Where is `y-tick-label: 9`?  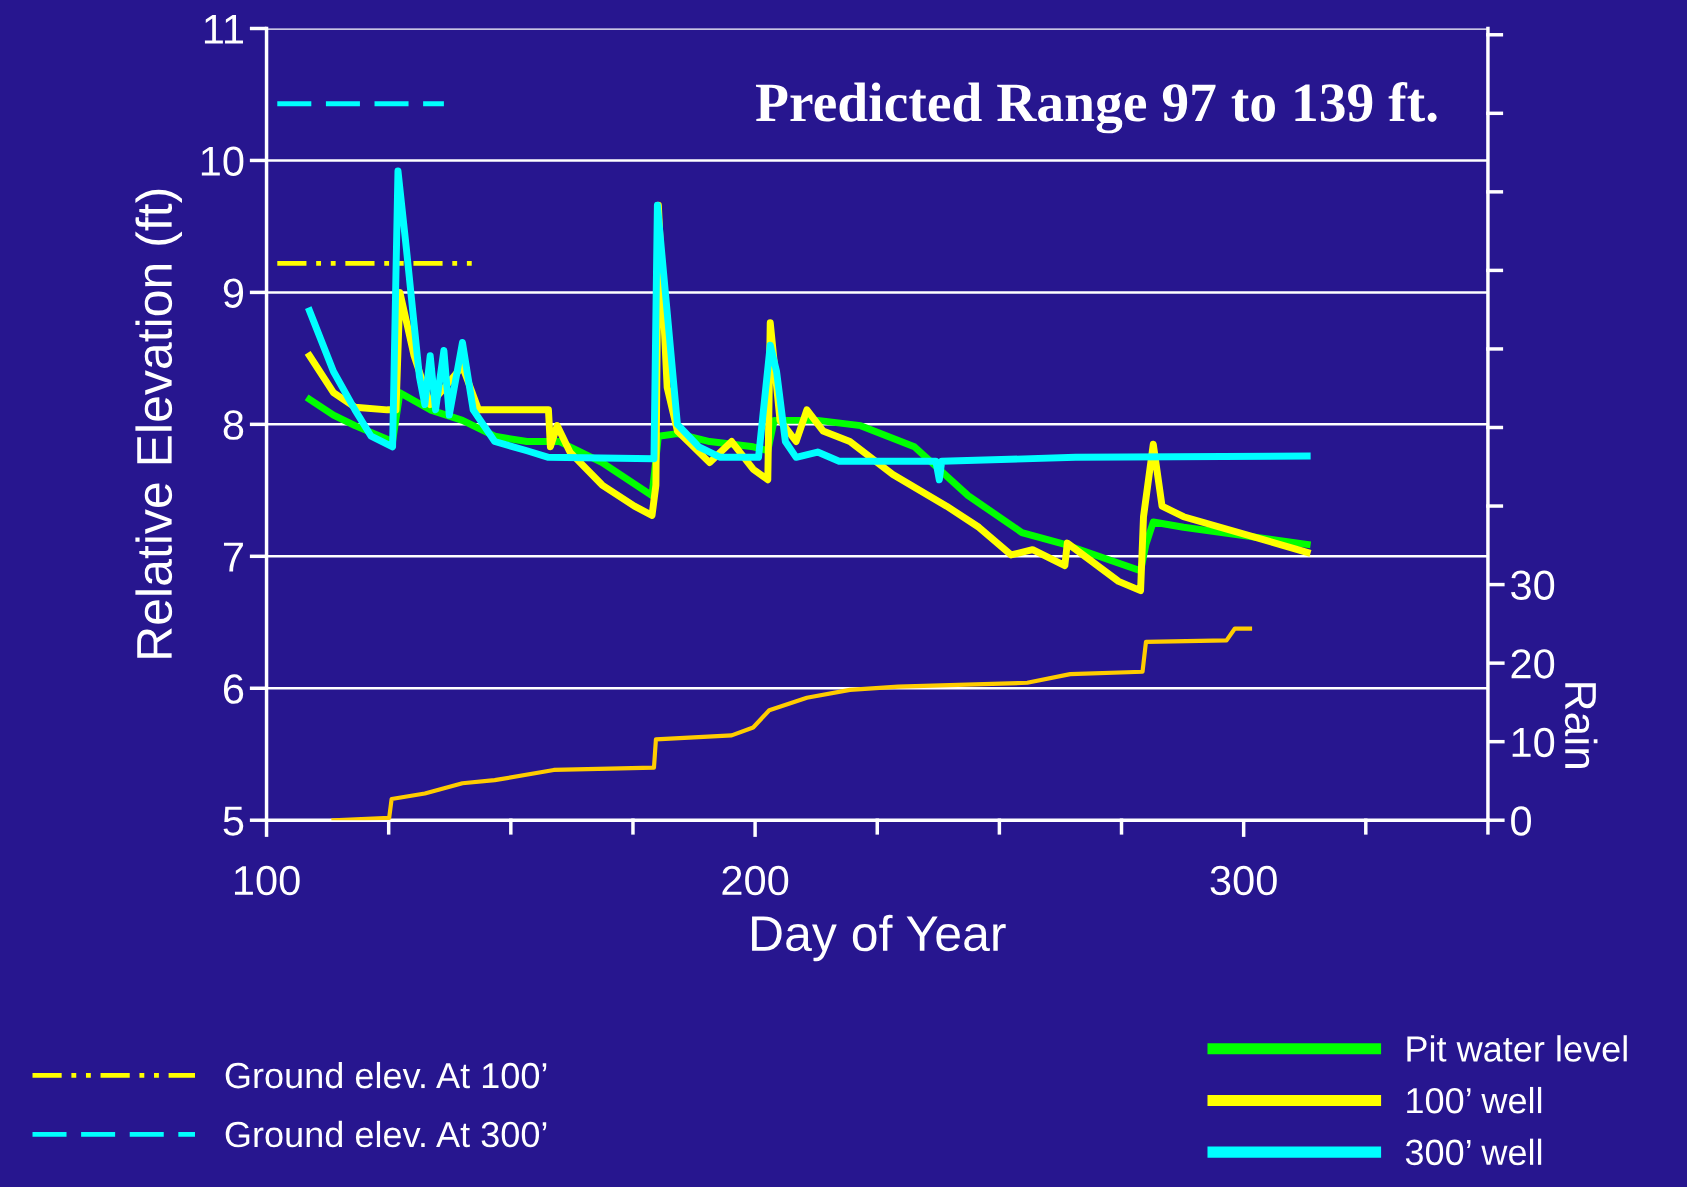 y-tick-label: 9 is located at coordinates (233, 293).